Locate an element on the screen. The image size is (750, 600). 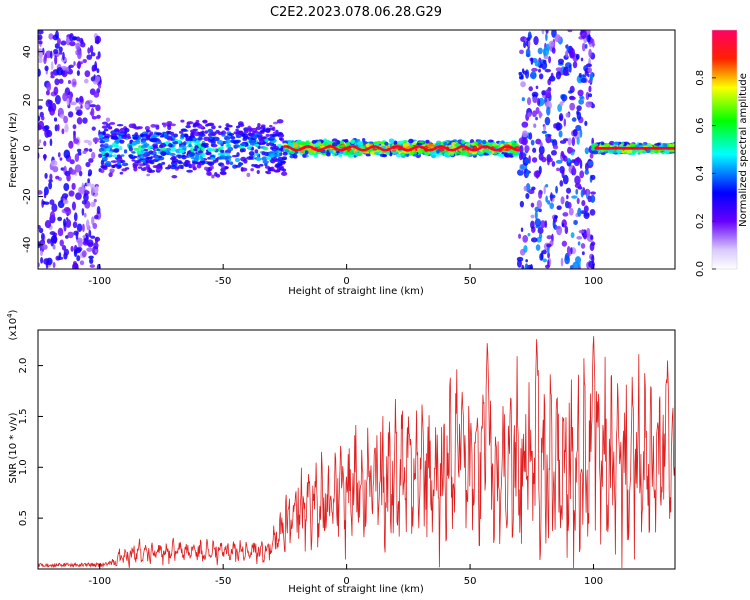
x-tick-label: -50 is located at coordinates (223, 581).